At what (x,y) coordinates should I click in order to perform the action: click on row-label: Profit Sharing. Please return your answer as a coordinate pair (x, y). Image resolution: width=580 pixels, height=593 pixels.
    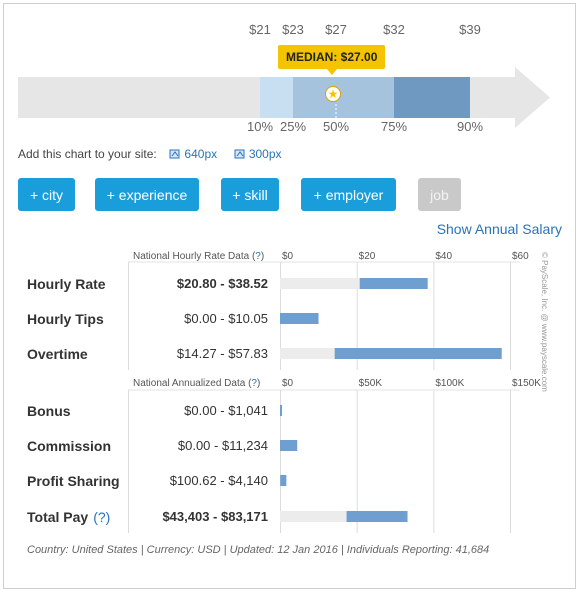
    Looking at the image, I should click on (73, 481).